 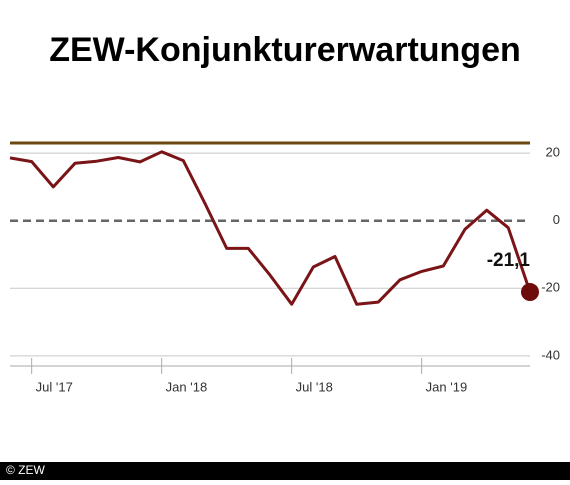 I want to click on x-tick-label: Jan '18, so click(x=187, y=386).